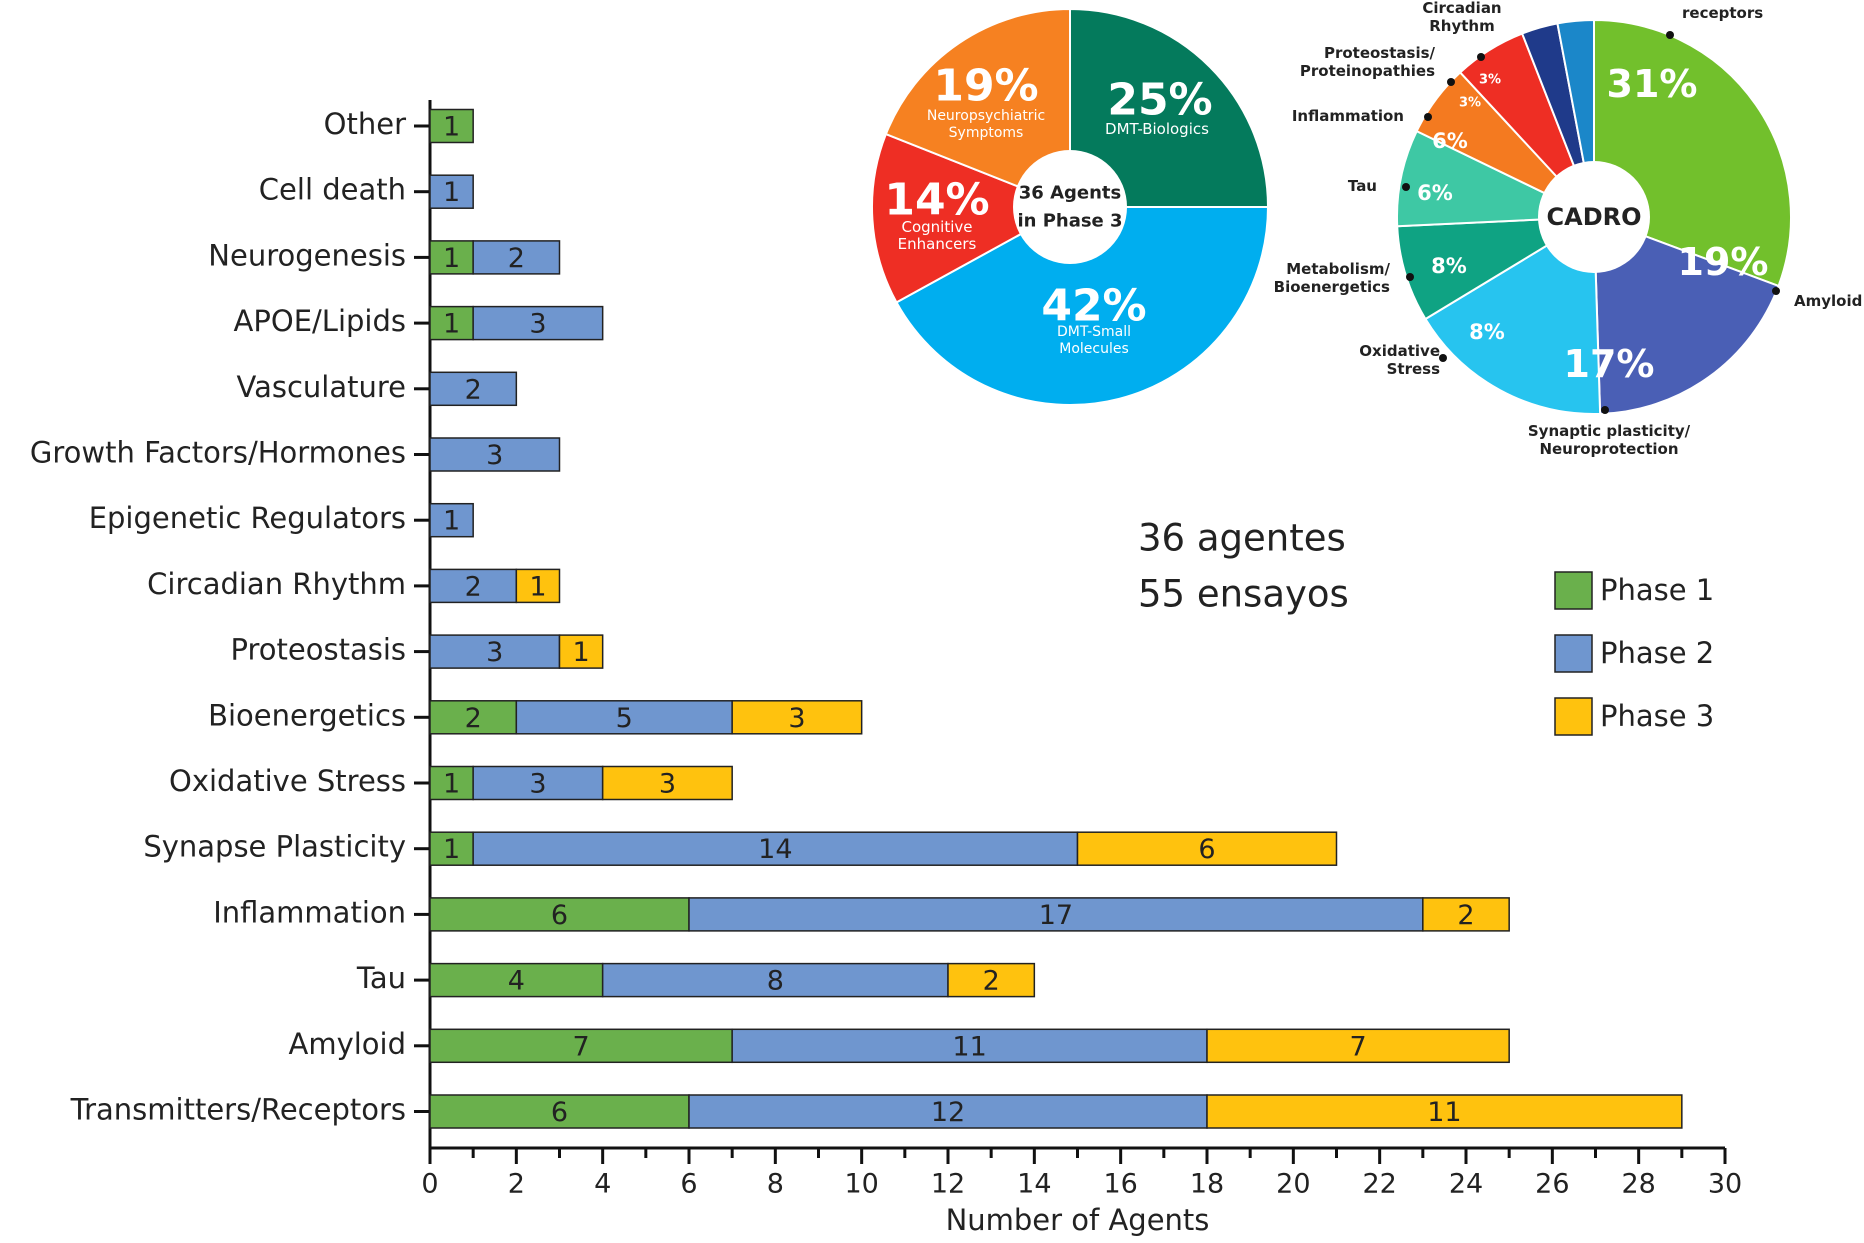 The width and height of the screenshot is (1864, 1243). Describe the element at coordinates (1609, 431) in the screenshot. I see `callout-label: Synaptic plasticity/` at that location.